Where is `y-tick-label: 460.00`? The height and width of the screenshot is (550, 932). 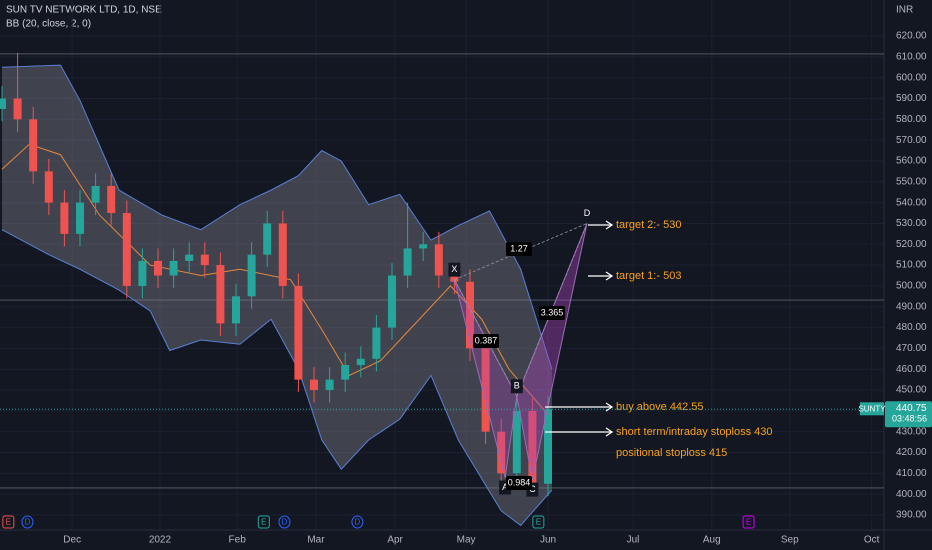
y-tick-label: 460.00 is located at coordinates (911, 369).